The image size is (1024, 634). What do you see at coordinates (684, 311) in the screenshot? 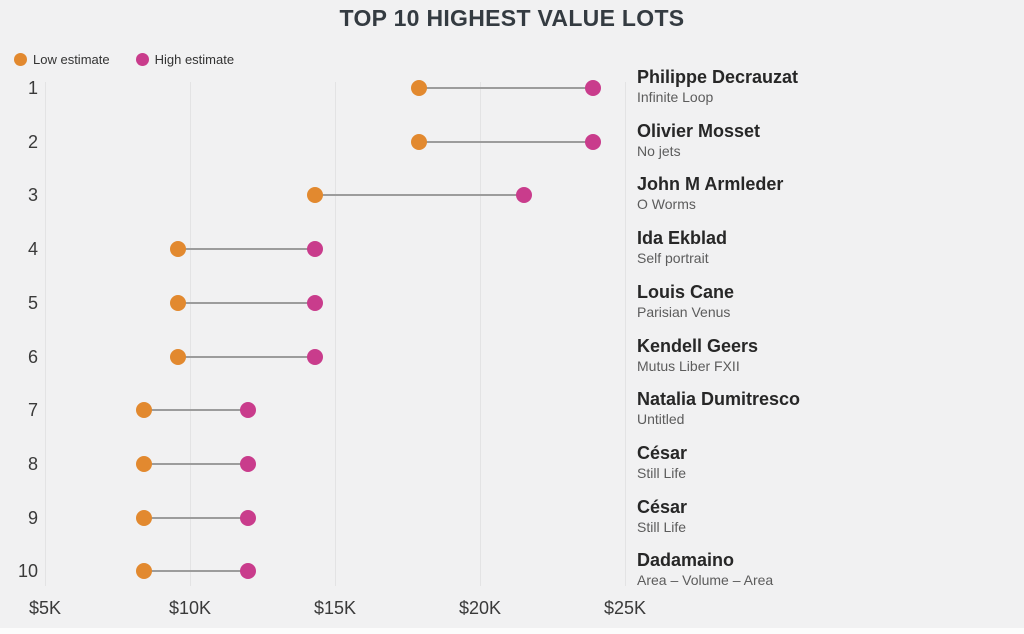
I see `work-title: Parisian Venus` at bounding box center [684, 311].